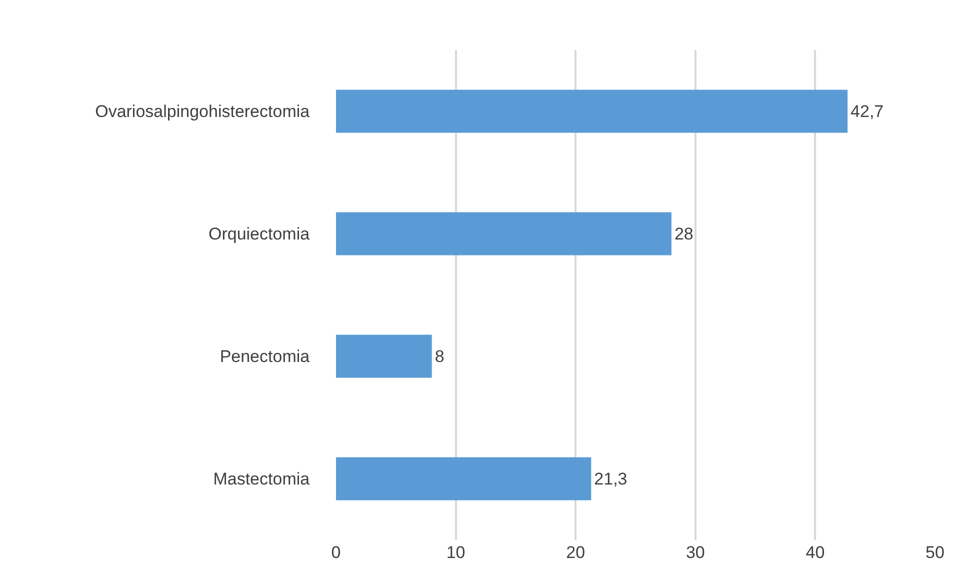 The height and width of the screenshot is (582, 958). I want to click on y-tick-label: Penectomia, so click(265, 356).